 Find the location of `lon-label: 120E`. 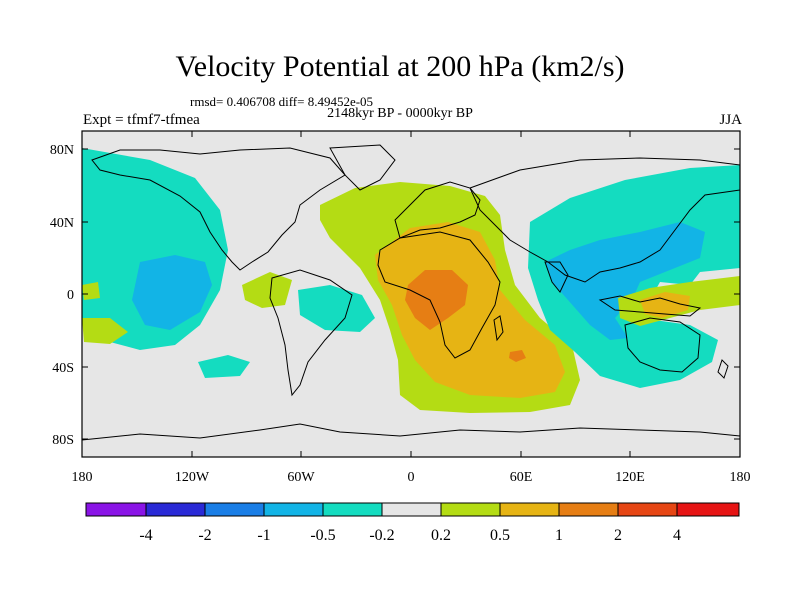

lon-label: 120E is located at coordinates (630, 477).